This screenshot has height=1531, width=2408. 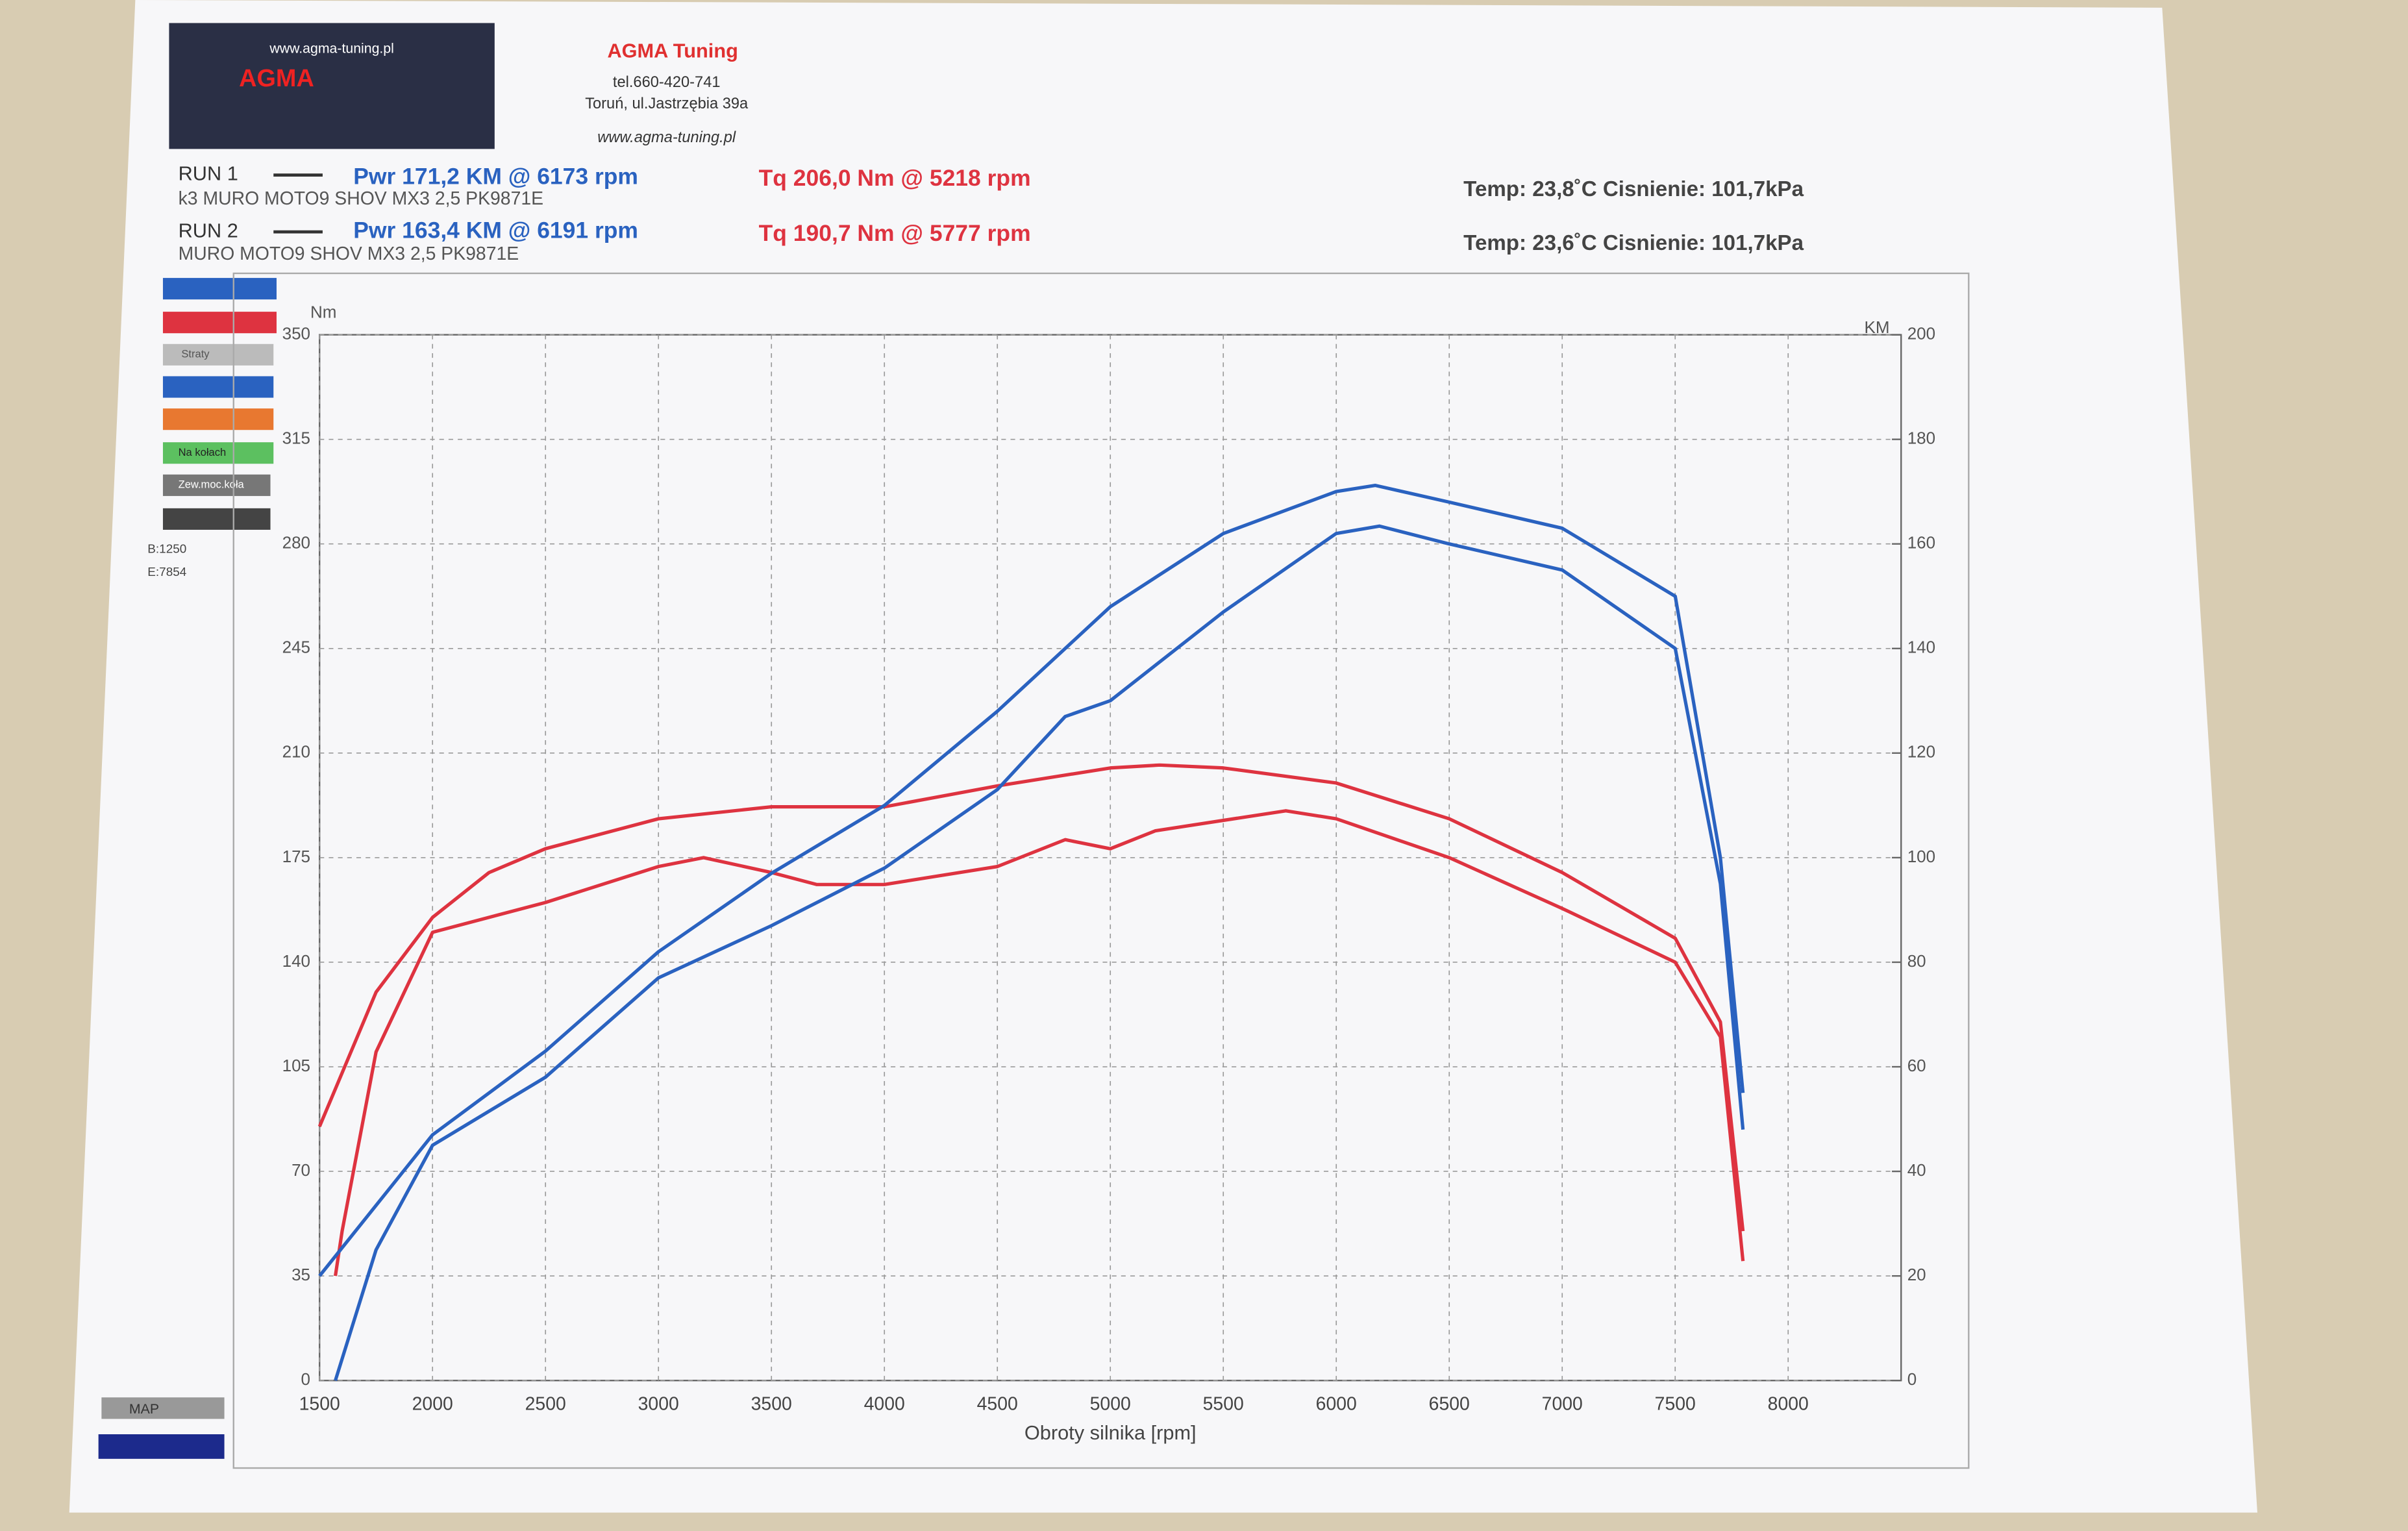 I want to click on run-vehicle: k3 MURO MOTO9 SHOV MX3 2,5 PK9871E, so click(x=361, y=198).